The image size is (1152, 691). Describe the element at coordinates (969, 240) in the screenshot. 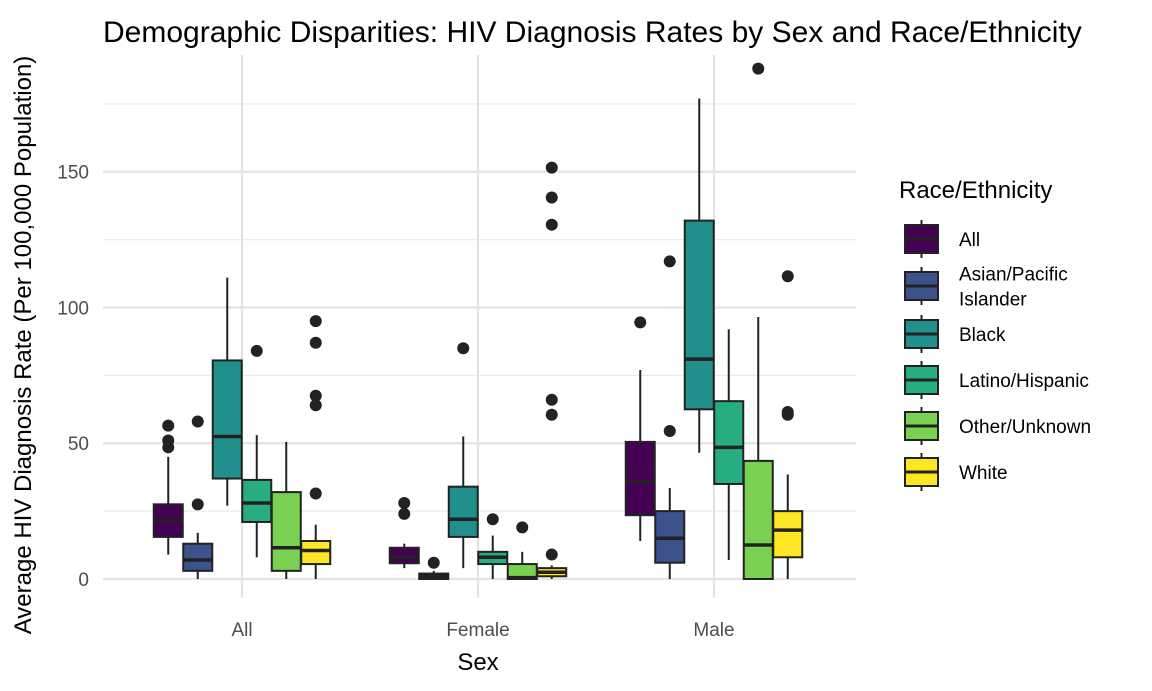

I see `legend-label: All` at that location.